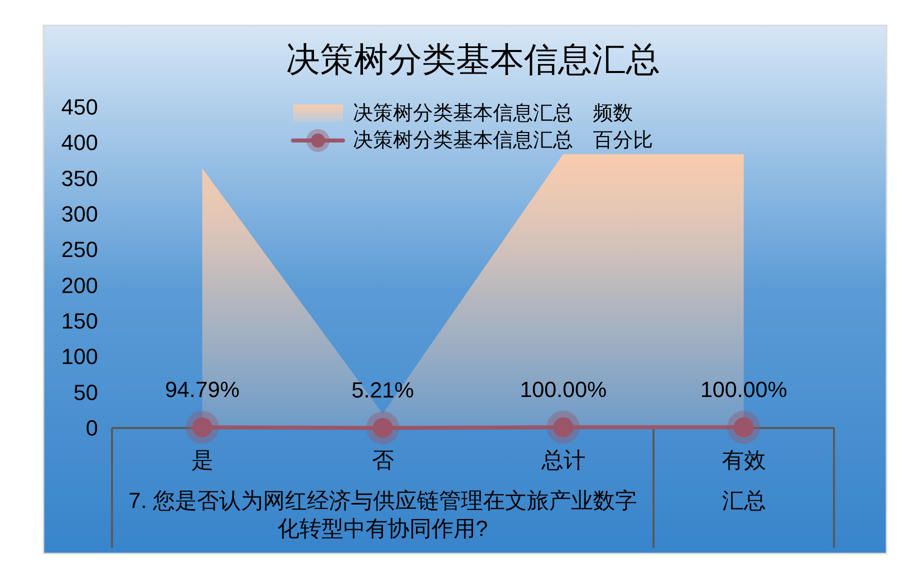  I want to click on legend-label: 决策树分类基本信息汇总 频数, so click(493, 113).